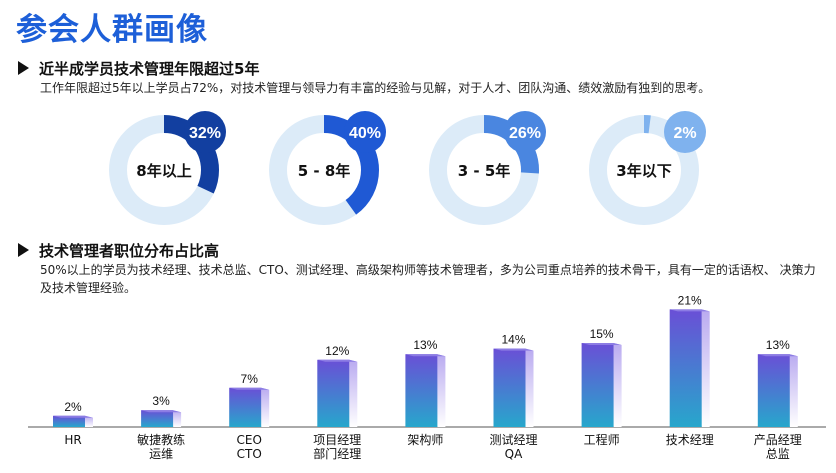 The height and width of the screenshot is (473, 836). I want to click on donut-3: 26% 3 - 5年, so click(487, 168).